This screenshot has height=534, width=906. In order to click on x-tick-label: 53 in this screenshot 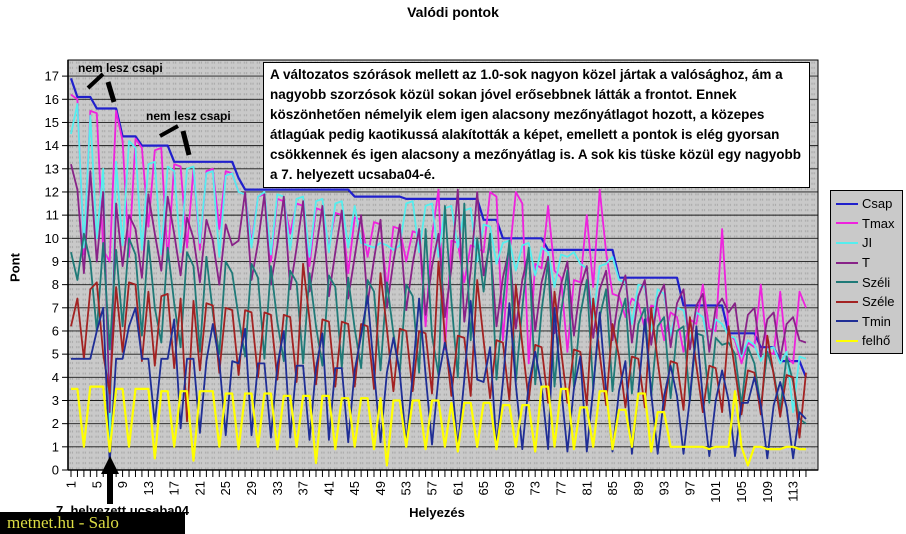, I will do `click(406, 488)`.